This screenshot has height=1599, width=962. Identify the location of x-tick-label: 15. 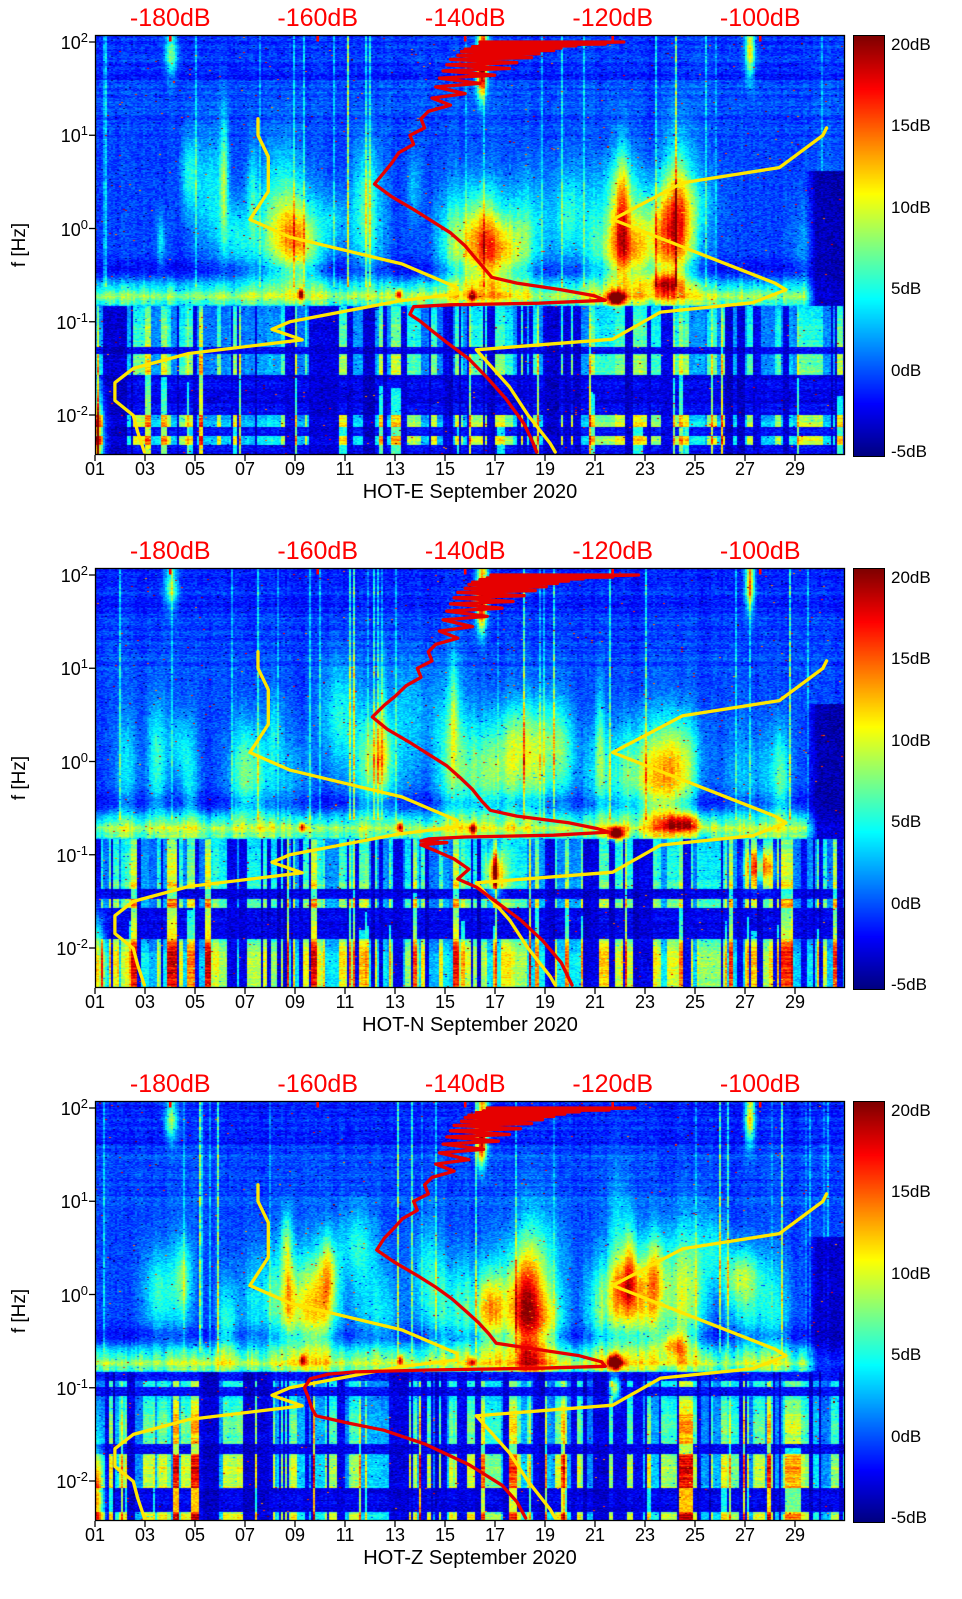
(445, 1002).